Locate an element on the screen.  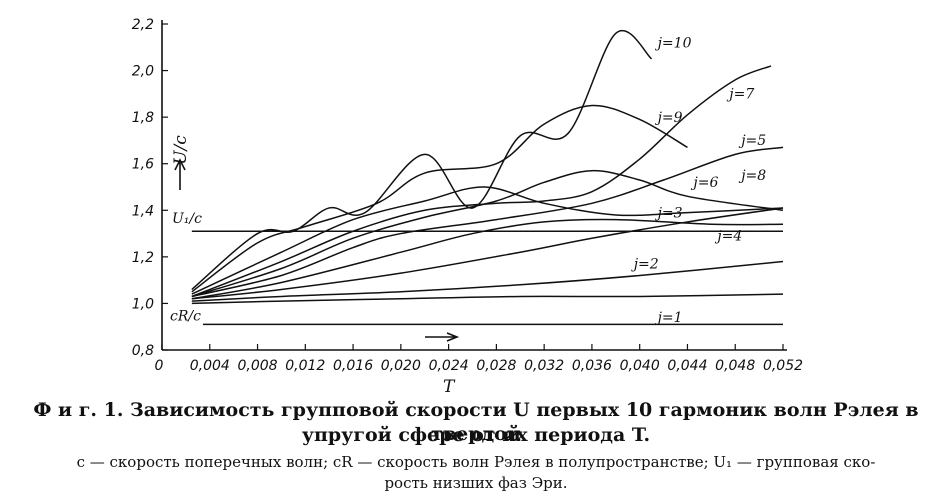
x-tick-label: 0,048 is located at coordinates (735, 366).